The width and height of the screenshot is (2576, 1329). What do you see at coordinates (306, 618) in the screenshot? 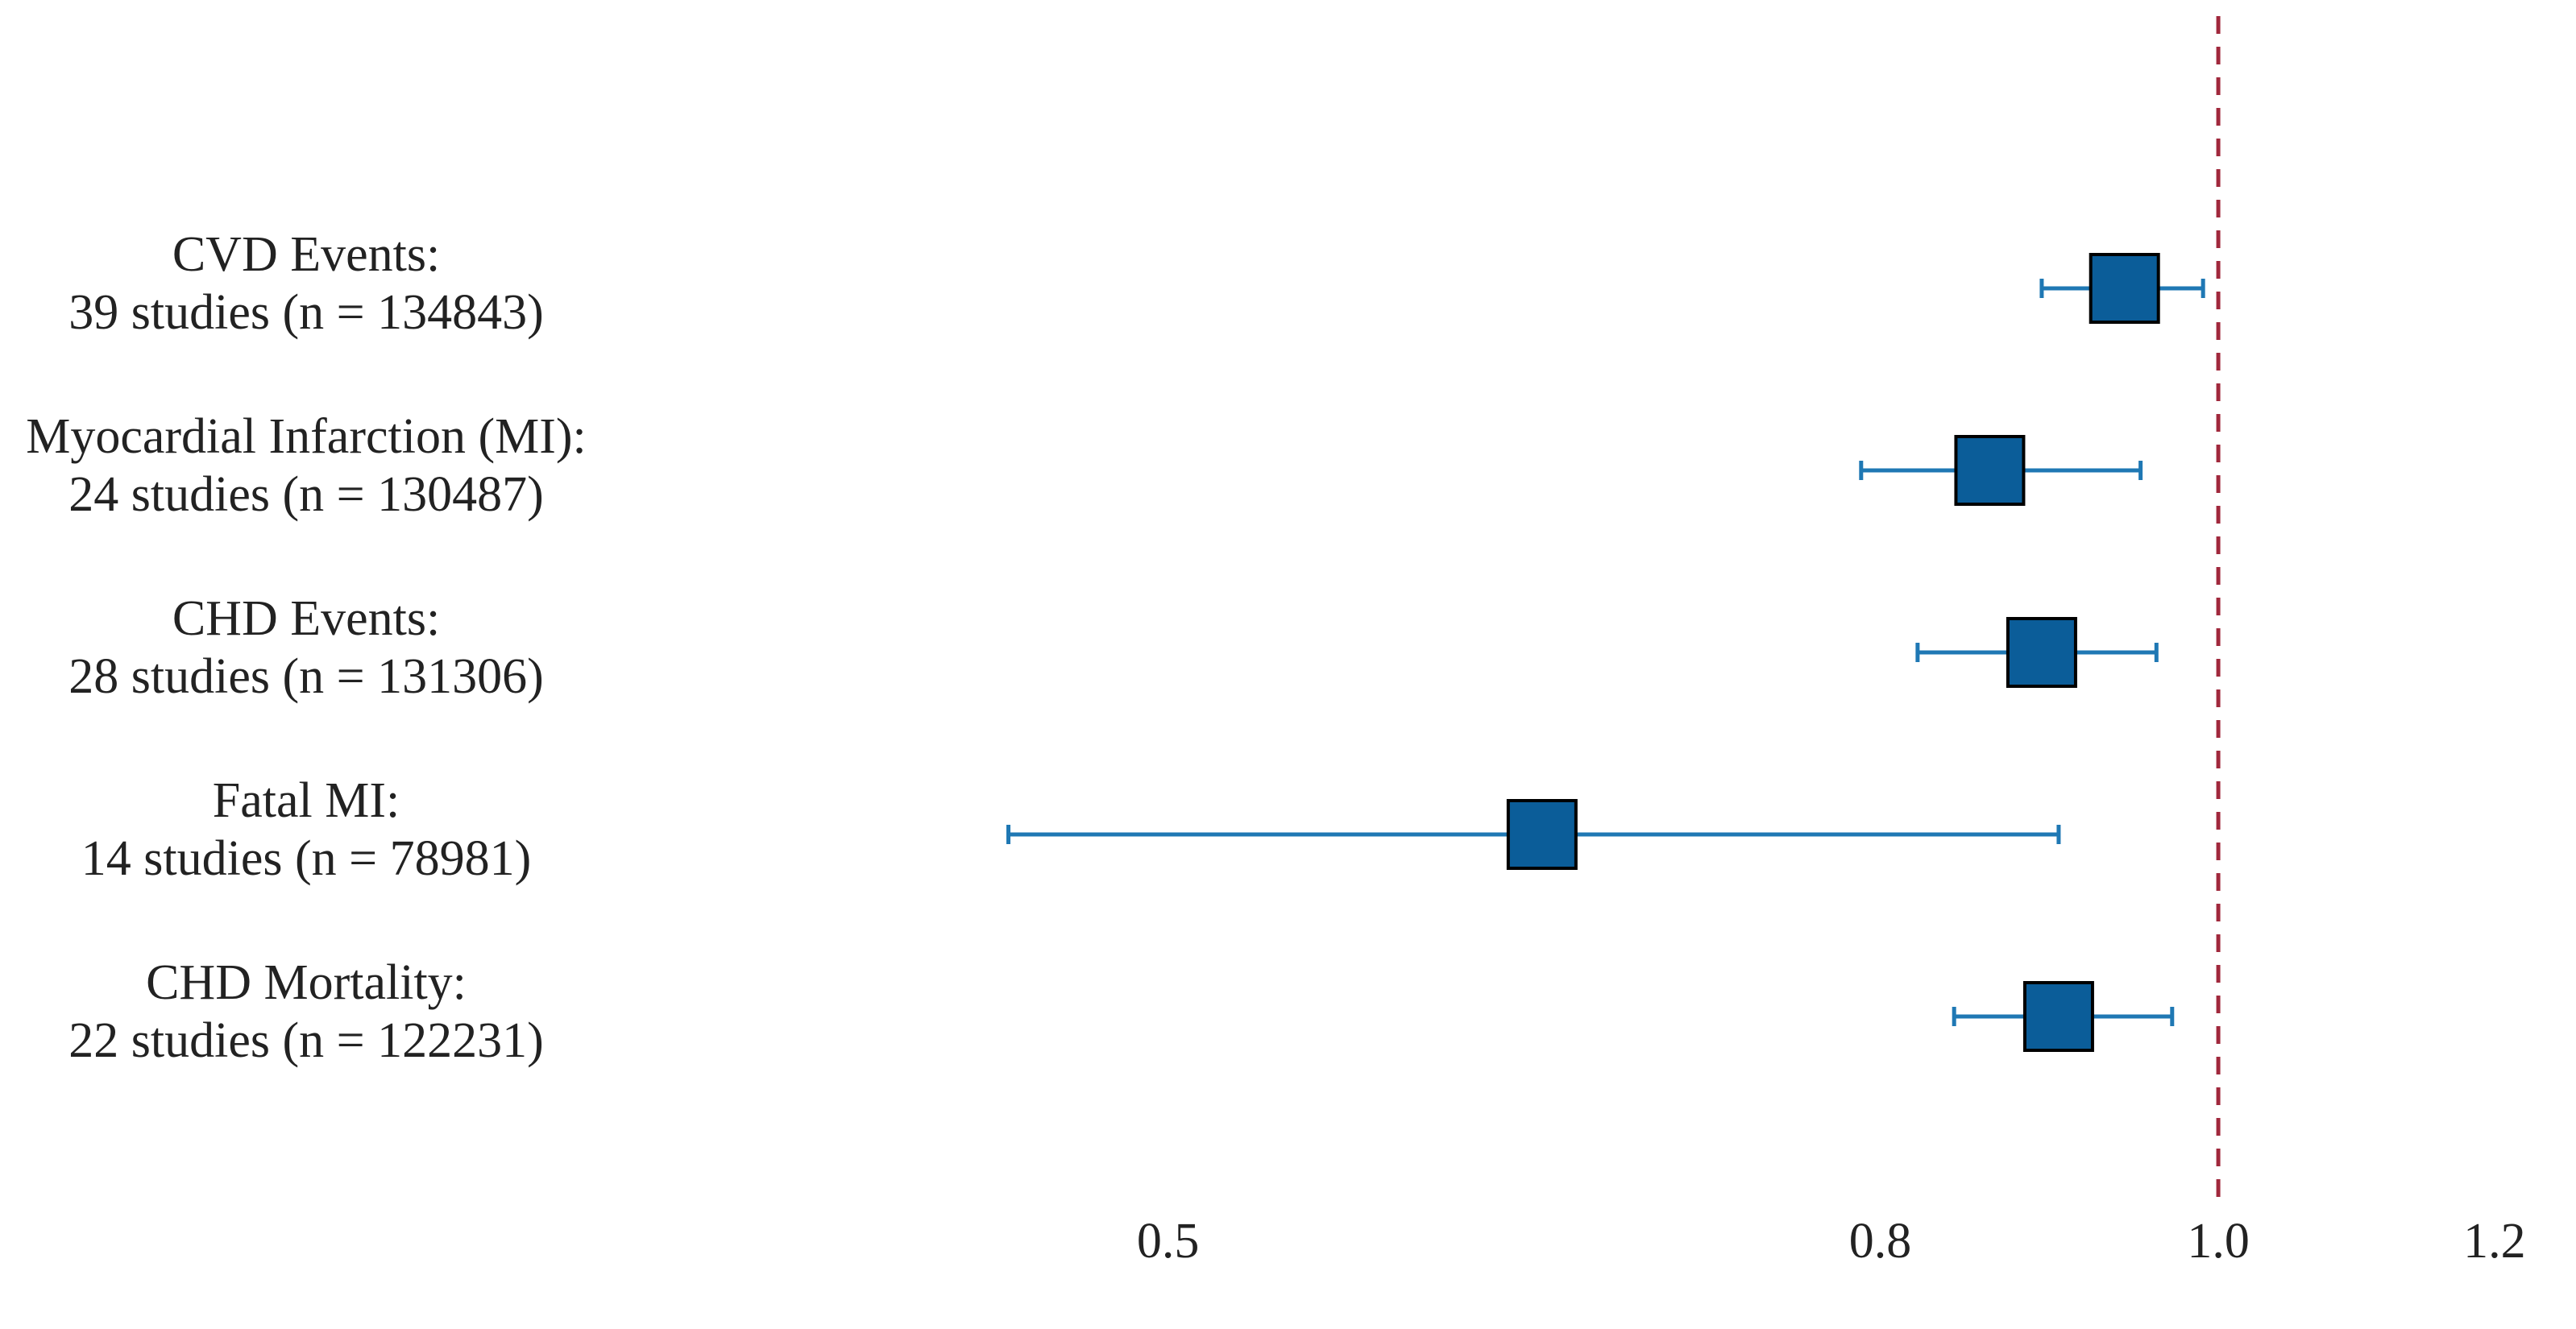
I see `row-label: CHD Events:` at bounding box center [306, 618].